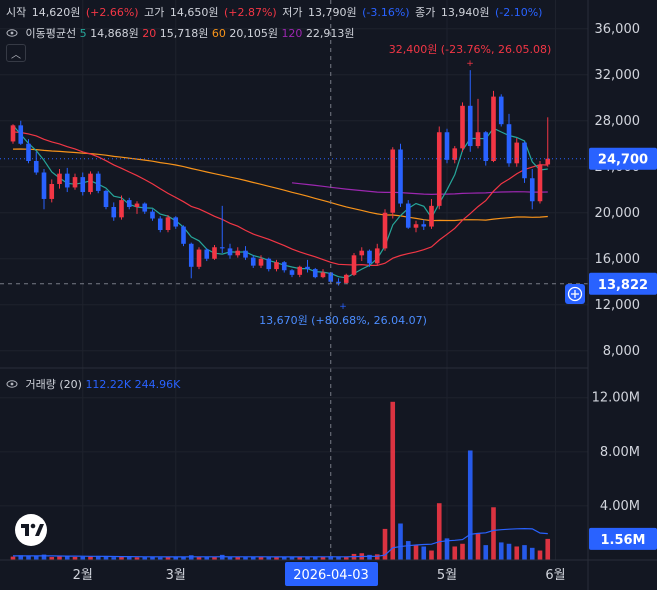 Image resolution: width=657 pixels, height=590 pixels. Describe the element at coordinates (618, 259) in the screenshot. I see `price-tick-label: 16,000` at that location.